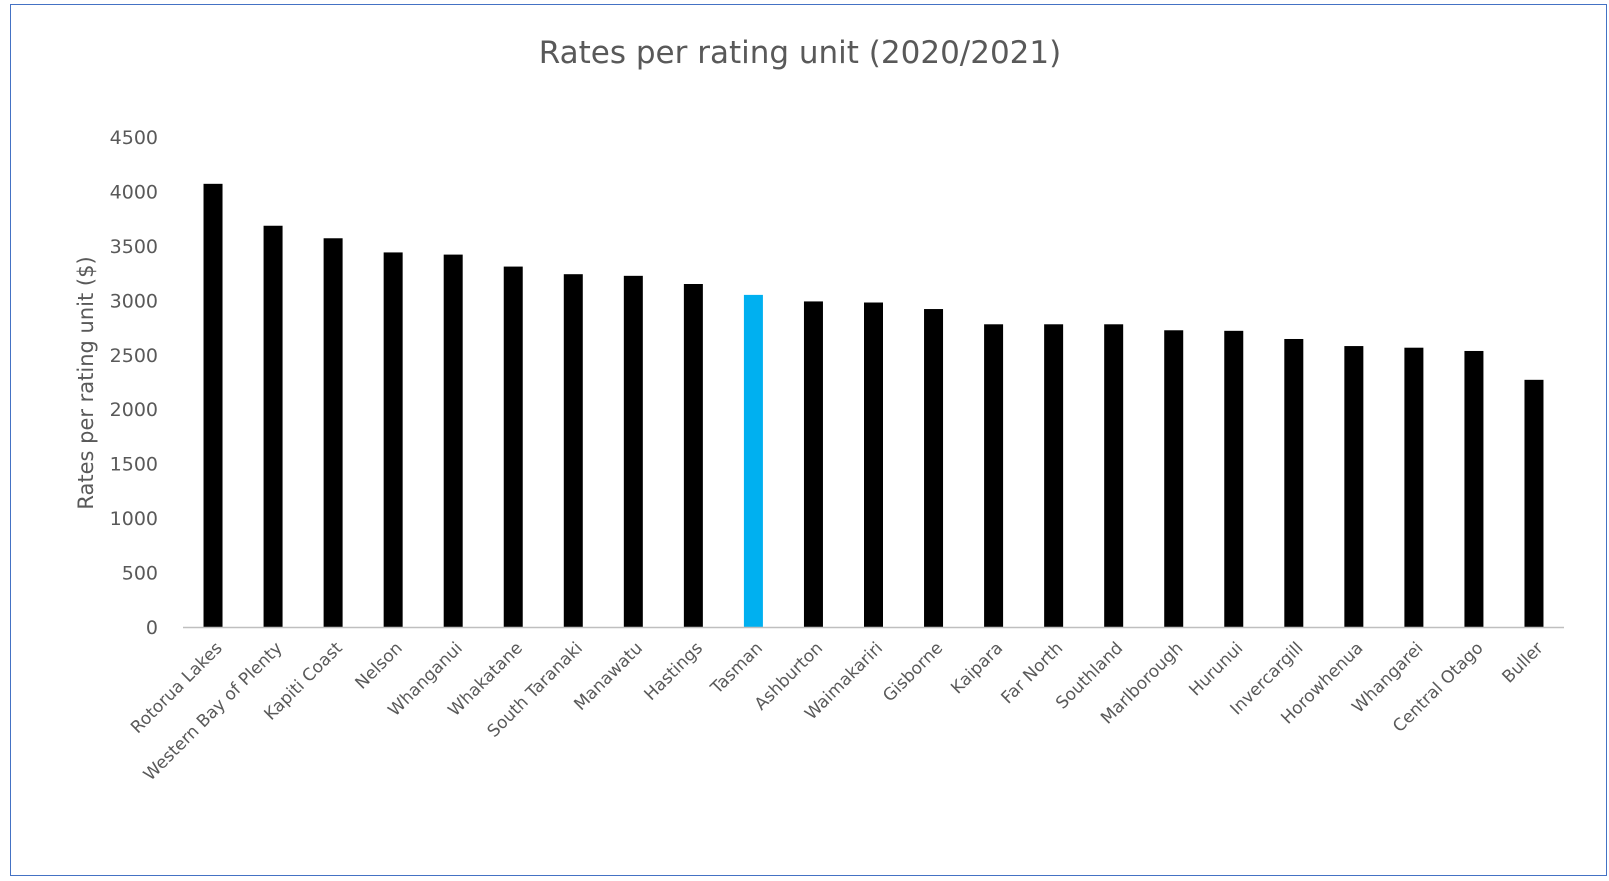 This screenshot has width=1609, height=881. I want to click on y-axis-ticks: 0 500 1000 1500 2000 2500 3000 3500 4000 4500, so click(134, 383).